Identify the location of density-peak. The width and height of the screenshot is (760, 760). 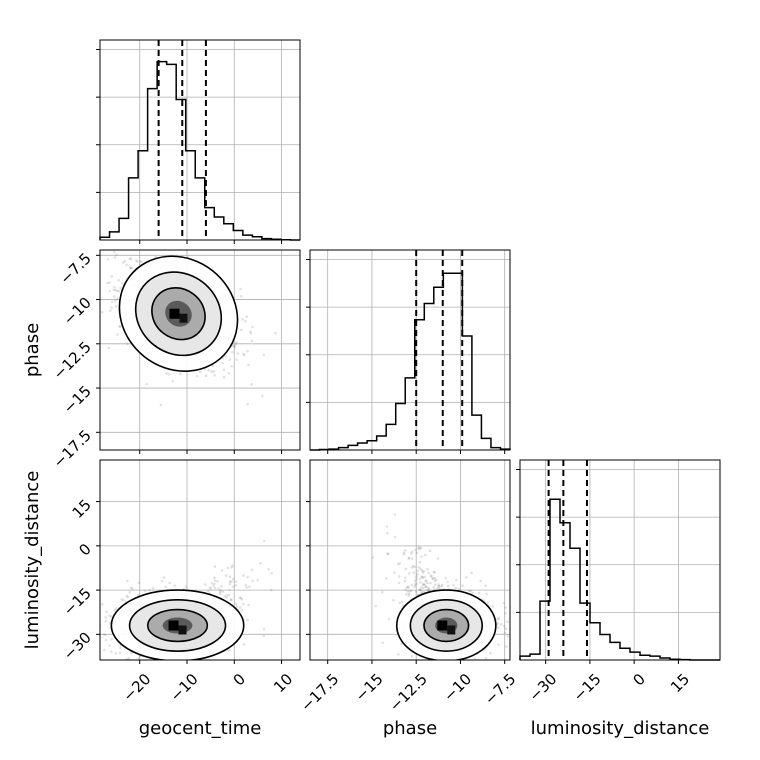
(183, 318).